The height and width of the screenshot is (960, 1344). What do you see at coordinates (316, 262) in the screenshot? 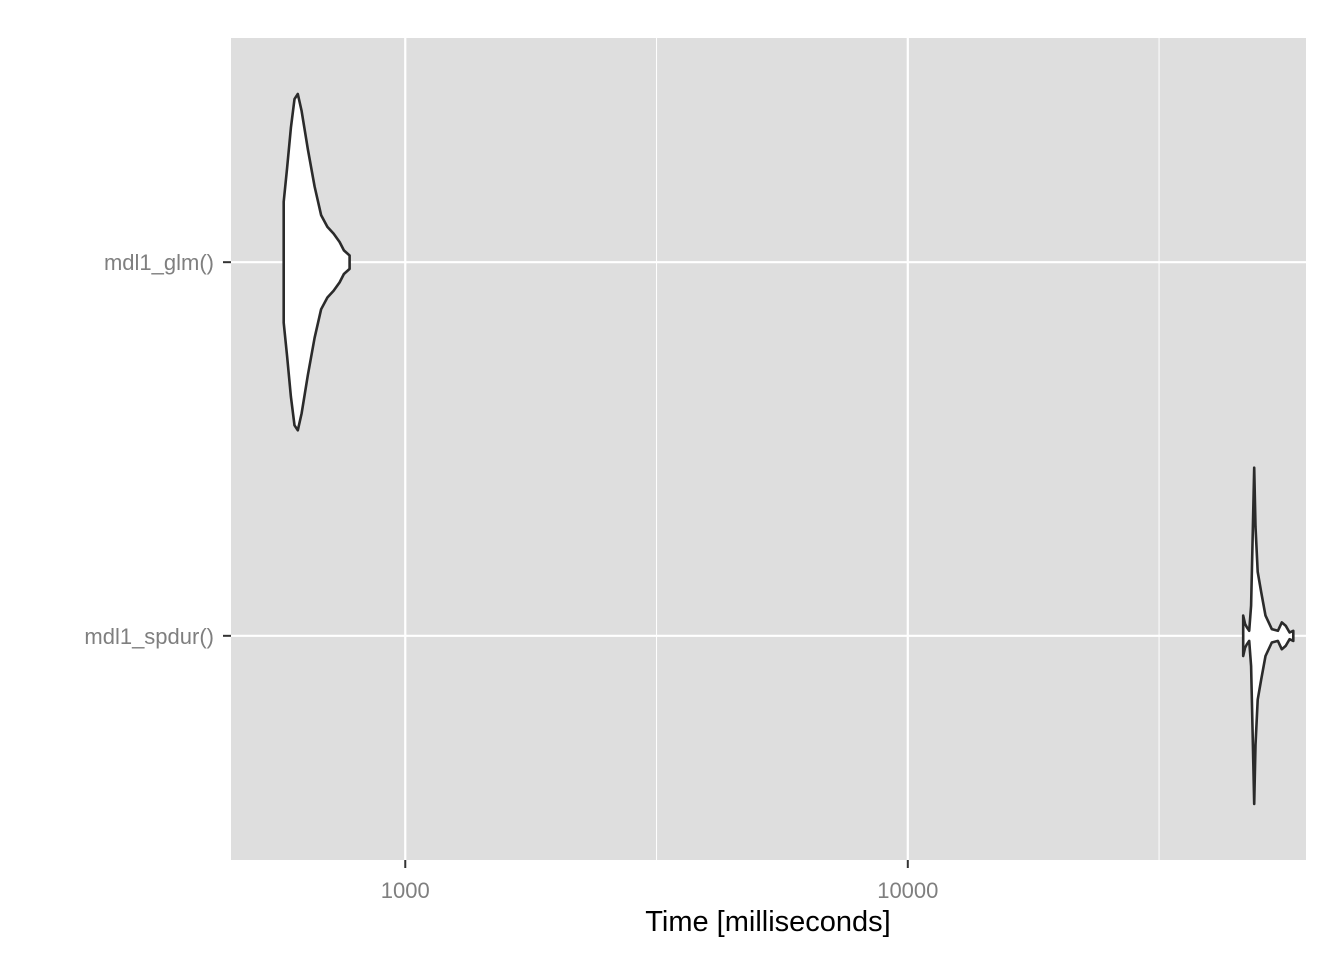
I see `violin-mdl1-glm` at bounding box center [316, 262].